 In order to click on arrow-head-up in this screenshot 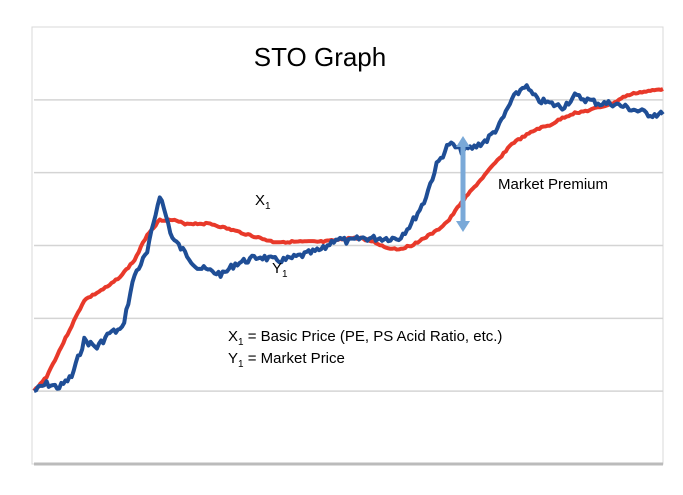, I will do `click(463, 141)`.